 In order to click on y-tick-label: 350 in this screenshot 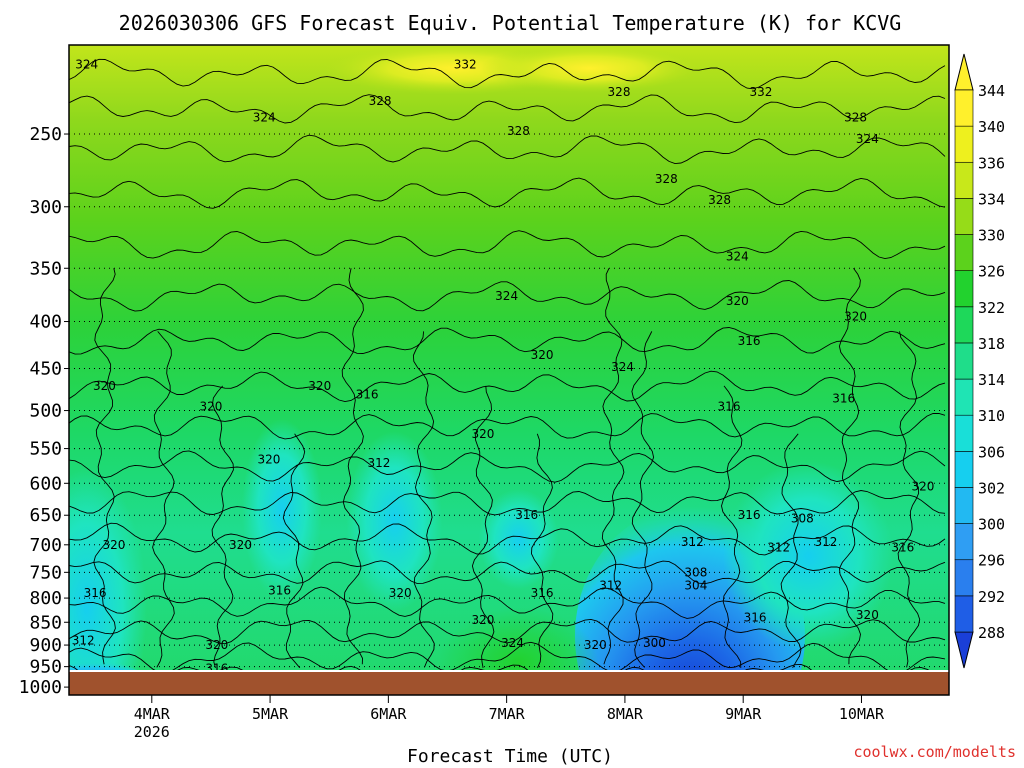, I will do `click(45, 268)`.